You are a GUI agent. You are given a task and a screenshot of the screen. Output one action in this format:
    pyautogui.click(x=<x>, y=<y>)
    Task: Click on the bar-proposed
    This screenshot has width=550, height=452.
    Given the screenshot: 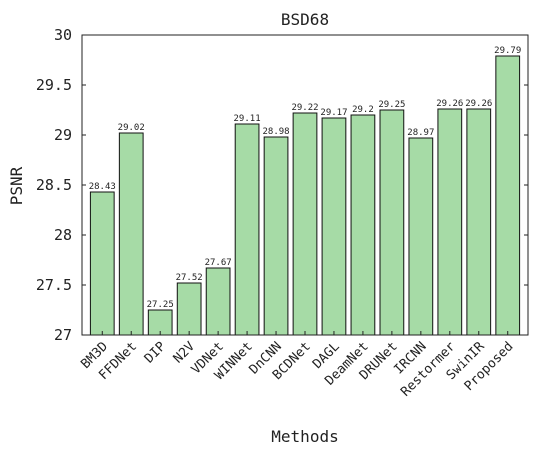 What is the action you would take?
    pyautogui.click(x=508, y=195)
    